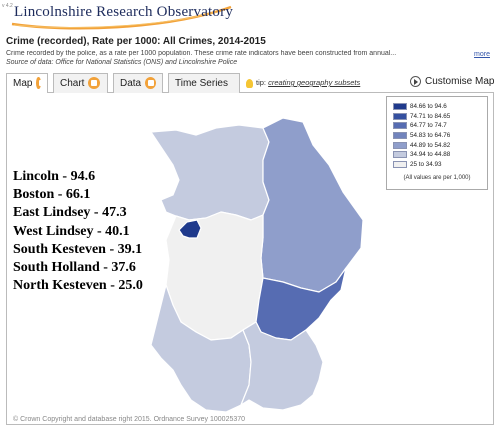 The image size is (500, 429). I want to click on legend-item: 84.66 to 94.6, so click(437, 107).